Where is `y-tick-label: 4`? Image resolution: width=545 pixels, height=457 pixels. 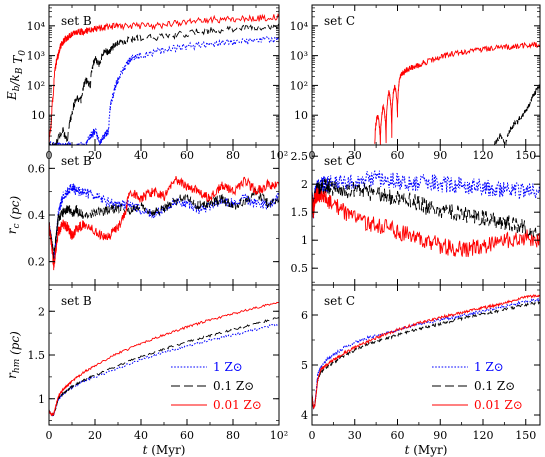 y-tick-label: 4 is located at coordinates (304, 415).